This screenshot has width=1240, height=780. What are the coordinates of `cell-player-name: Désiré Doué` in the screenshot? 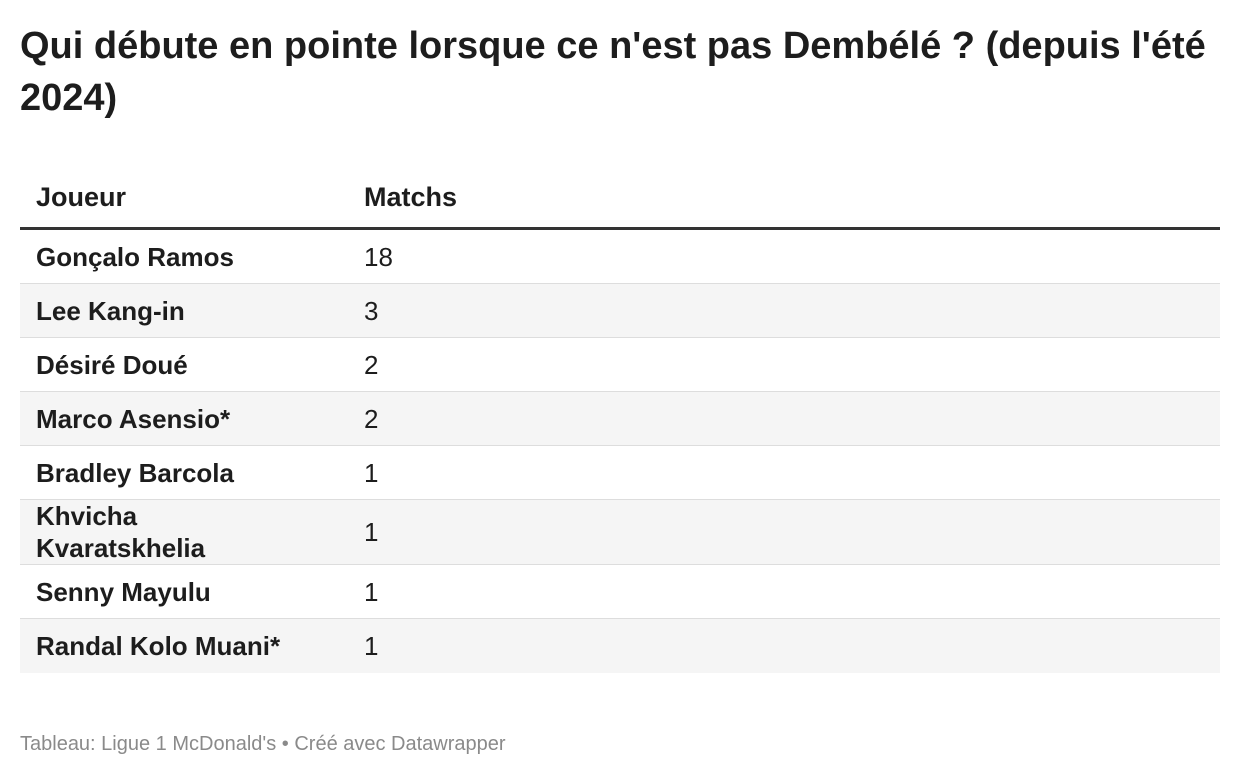 It's located at (112, 364).